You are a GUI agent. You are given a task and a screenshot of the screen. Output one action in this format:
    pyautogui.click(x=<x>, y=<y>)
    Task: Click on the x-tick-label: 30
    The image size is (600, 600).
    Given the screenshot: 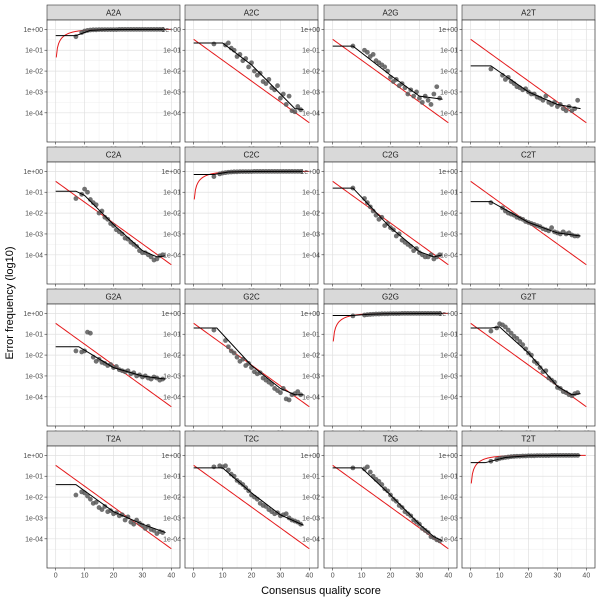 What is the action you would take?
    pyautogui.click(x=143, y=576)
    